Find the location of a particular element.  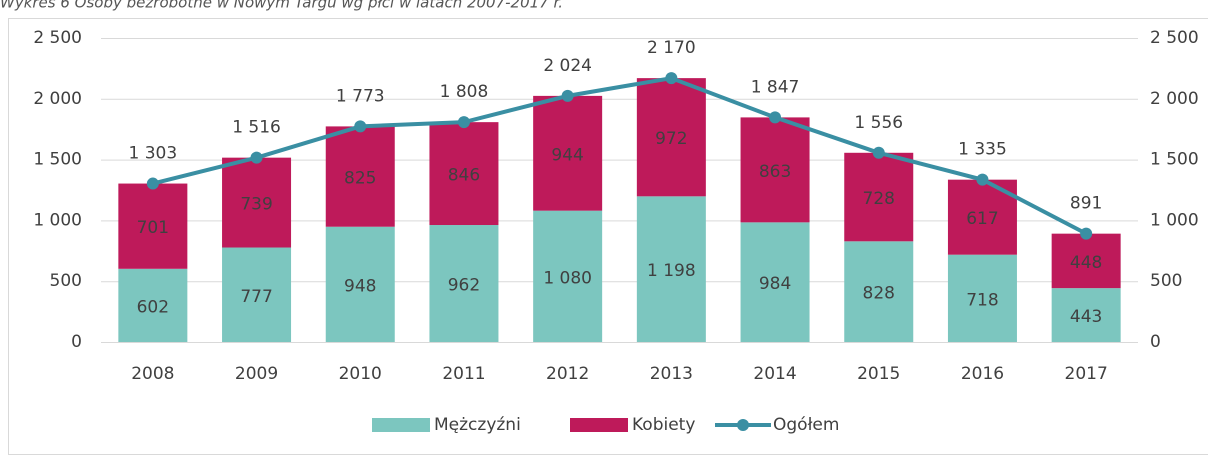

data-label: 948 is located at coordinates (360, 286).